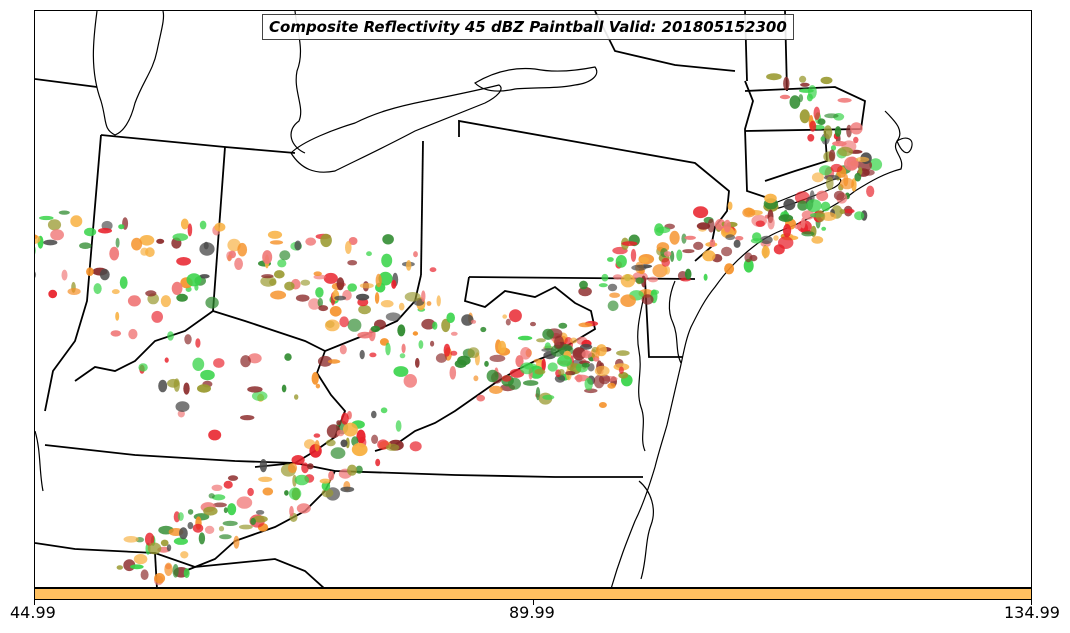  What do you see at coordinates (34, 602) in the screenshot?
I see `colorbar-tick-min` at bounding box center [34, 602].